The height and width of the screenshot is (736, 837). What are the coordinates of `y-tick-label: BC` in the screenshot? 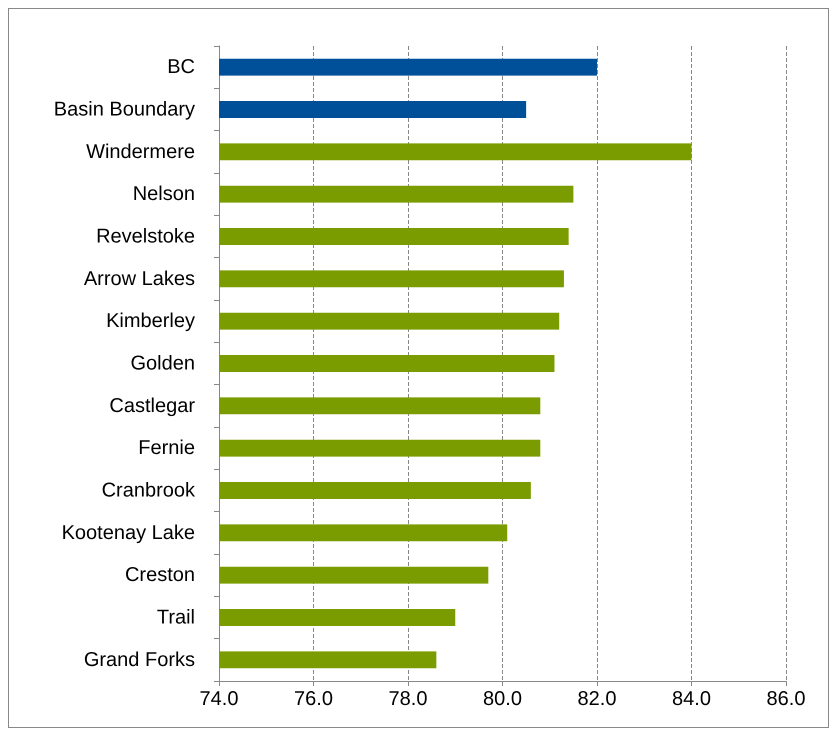 It's located at (181, 67).